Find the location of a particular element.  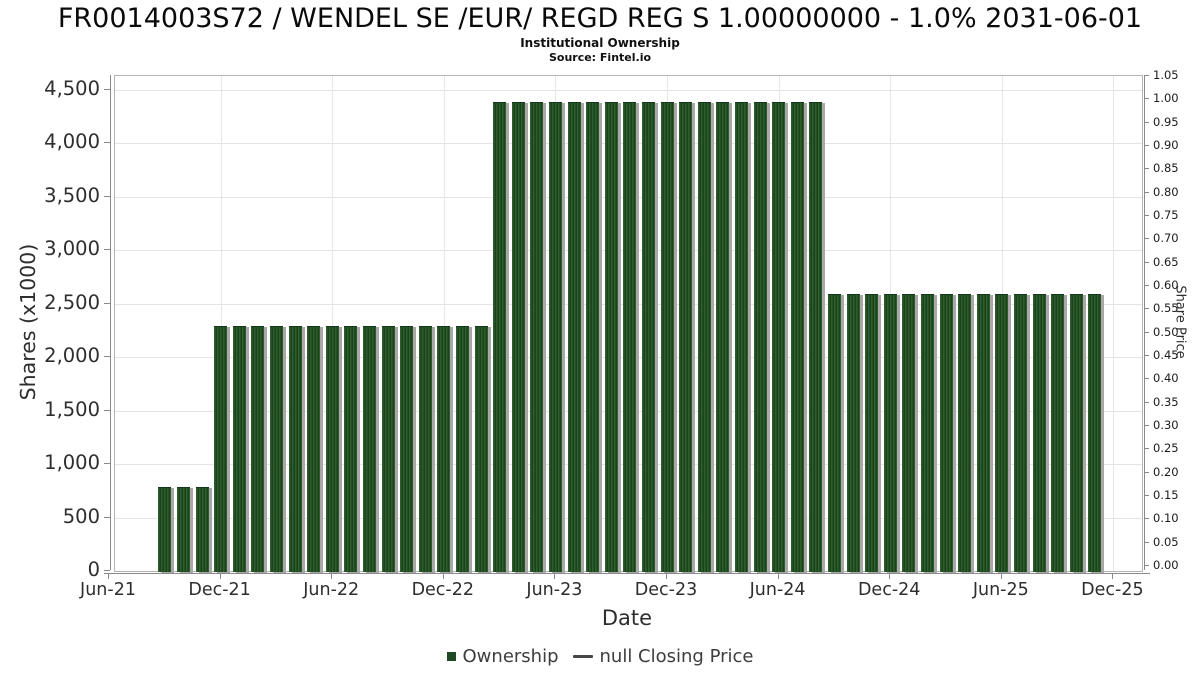

right-axis-tick-label: 1.05 is located at coordinates (1166, 75).